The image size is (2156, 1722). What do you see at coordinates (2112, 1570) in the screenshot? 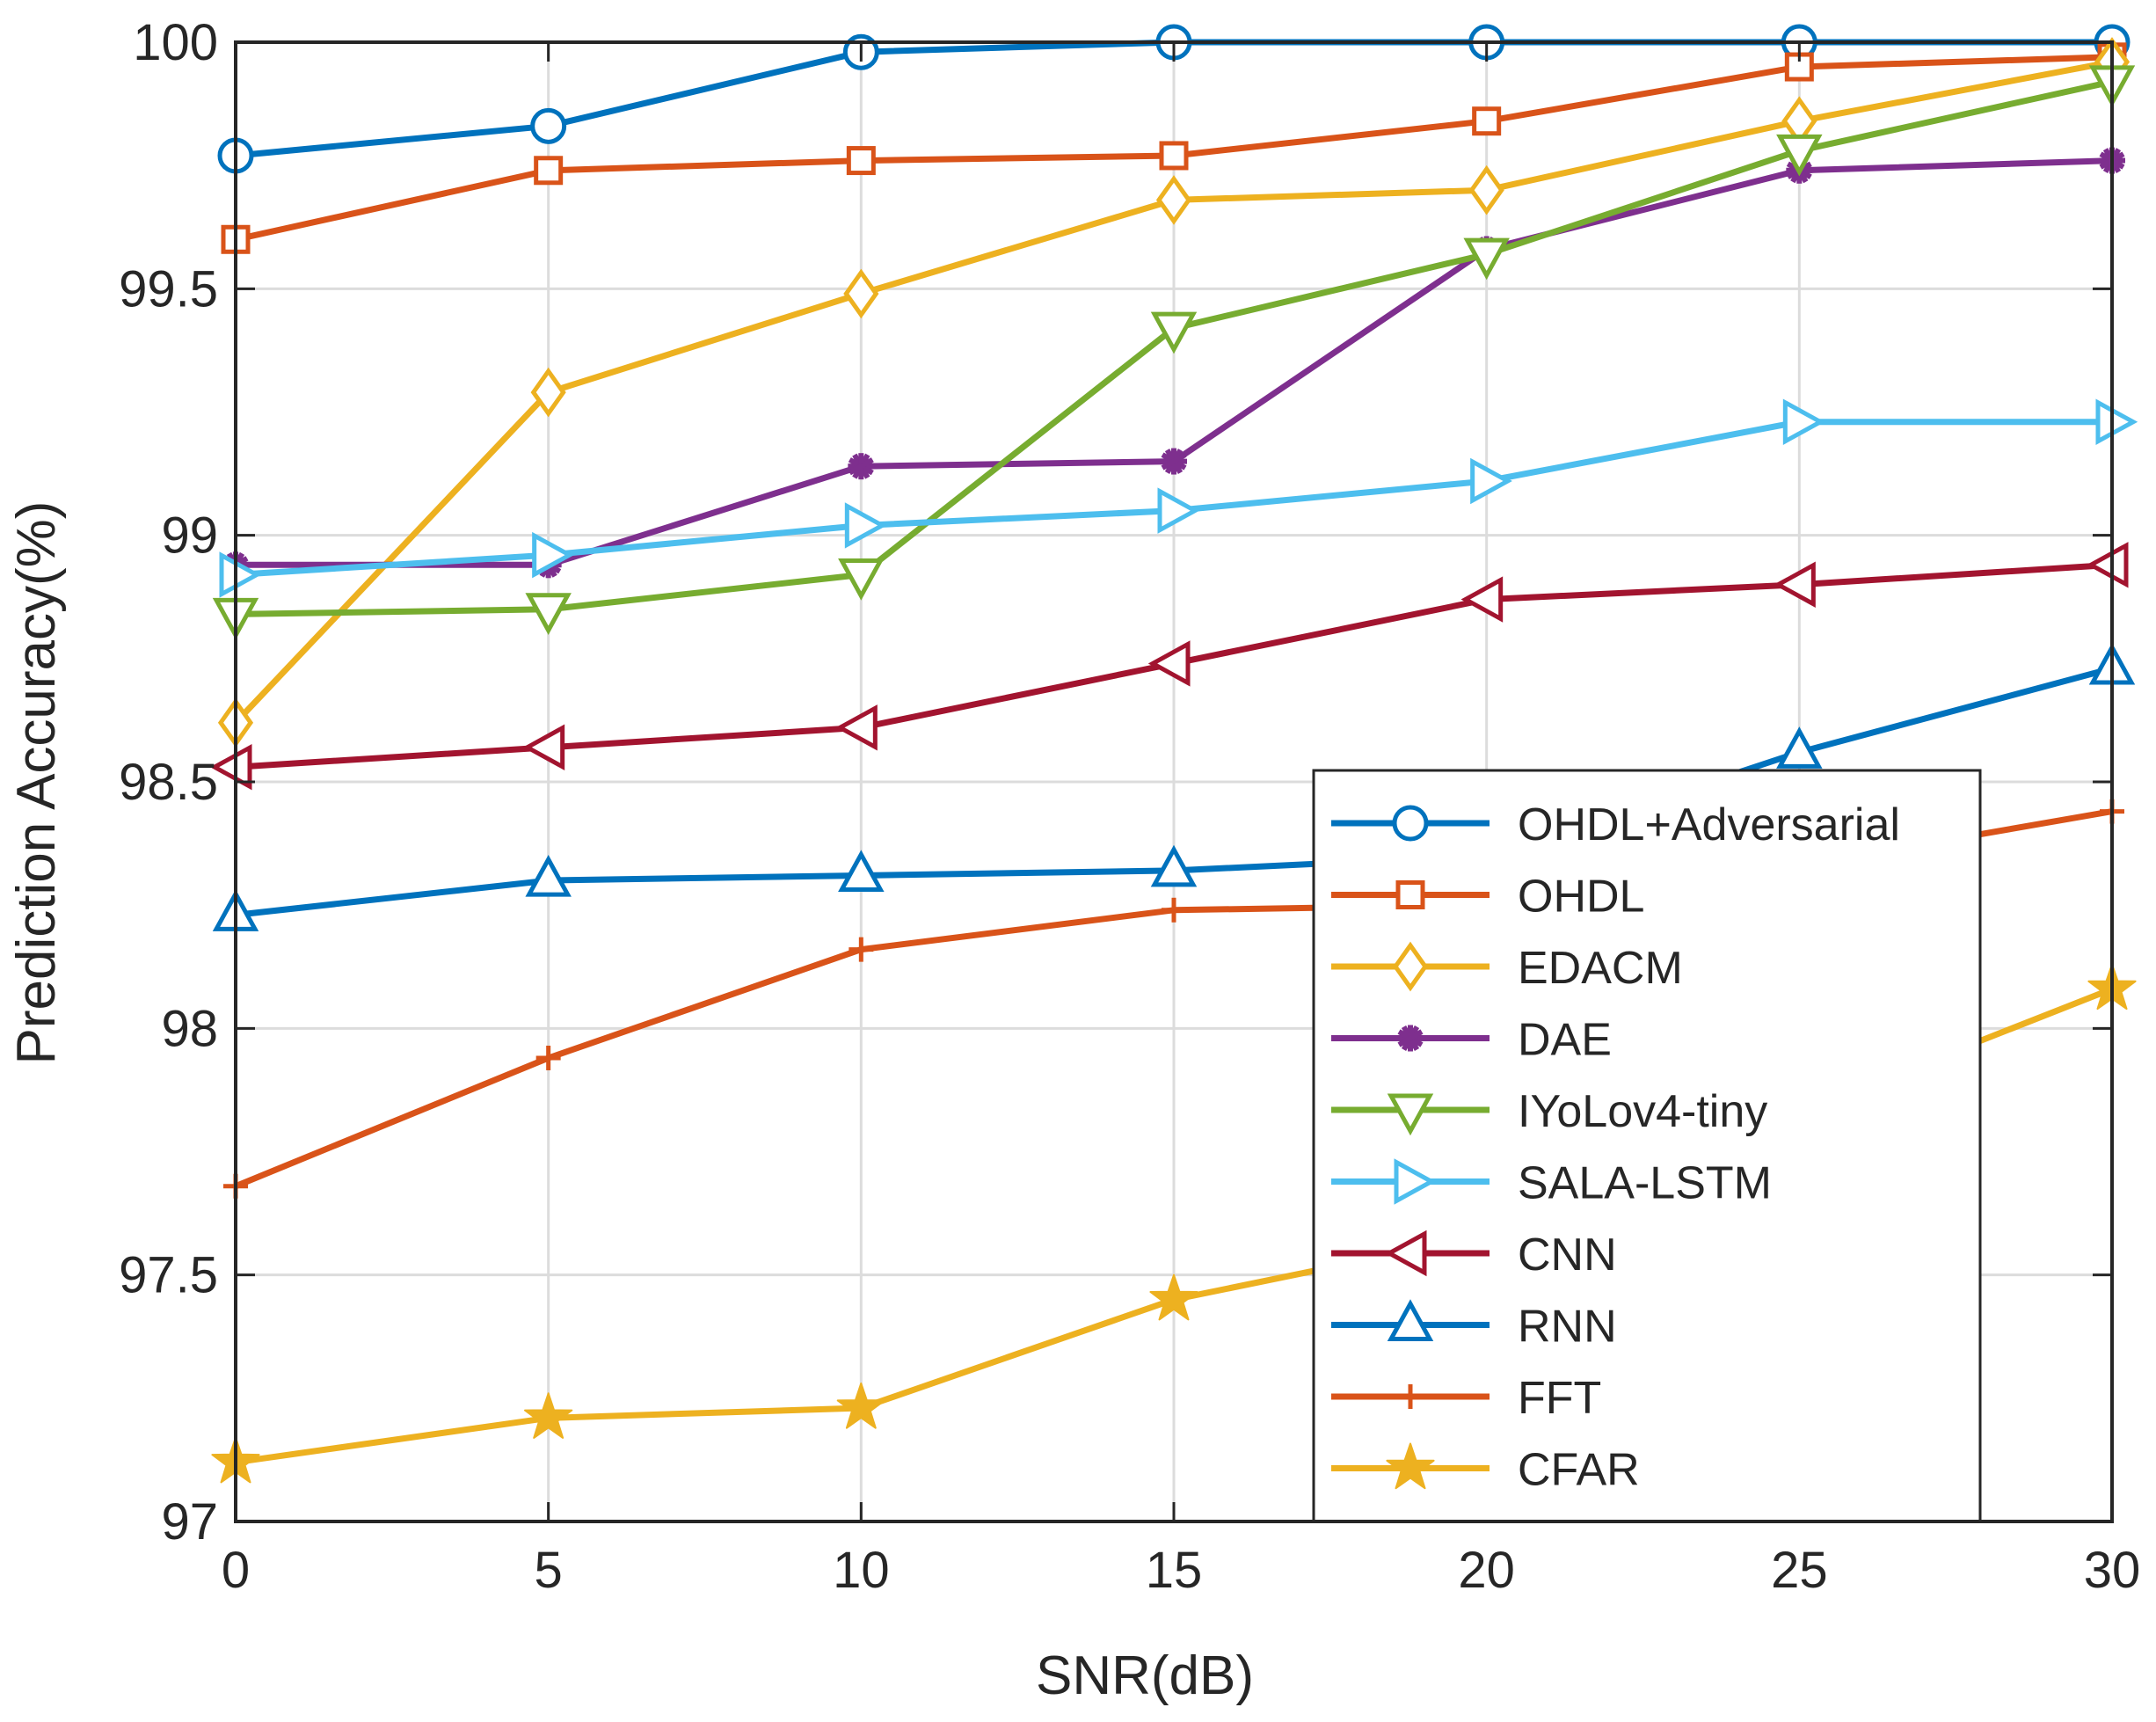
I see `x-tick-label: 30` at bounding box center [2112, 1570].